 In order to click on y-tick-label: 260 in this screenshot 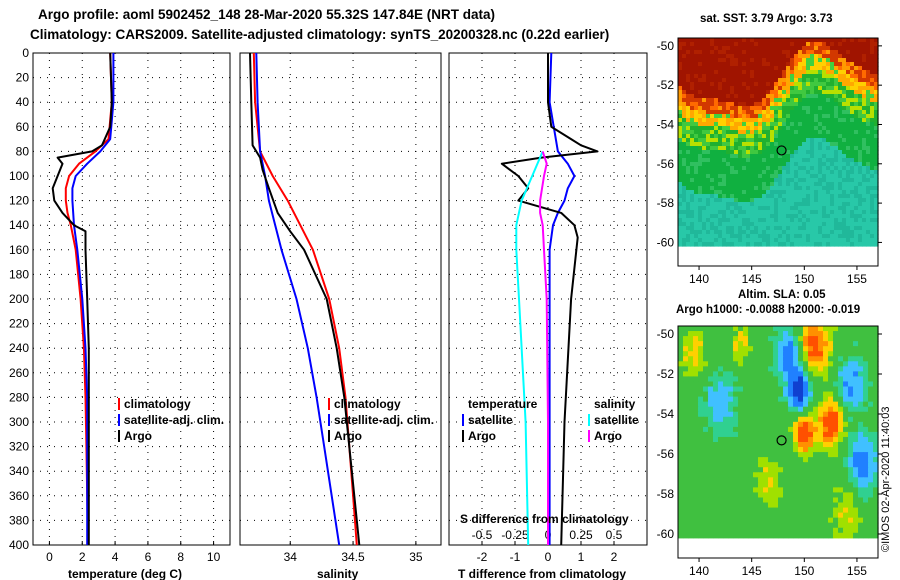, I will do `click(19, 373)`.